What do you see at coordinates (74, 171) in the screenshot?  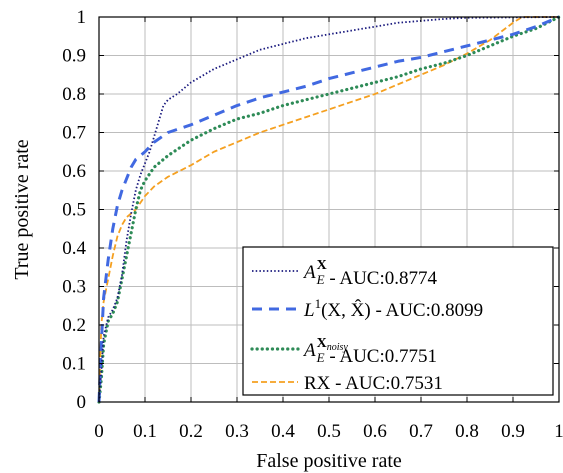 I see `y-tick-label-6: 0.6` at bounding box center [74, 171].